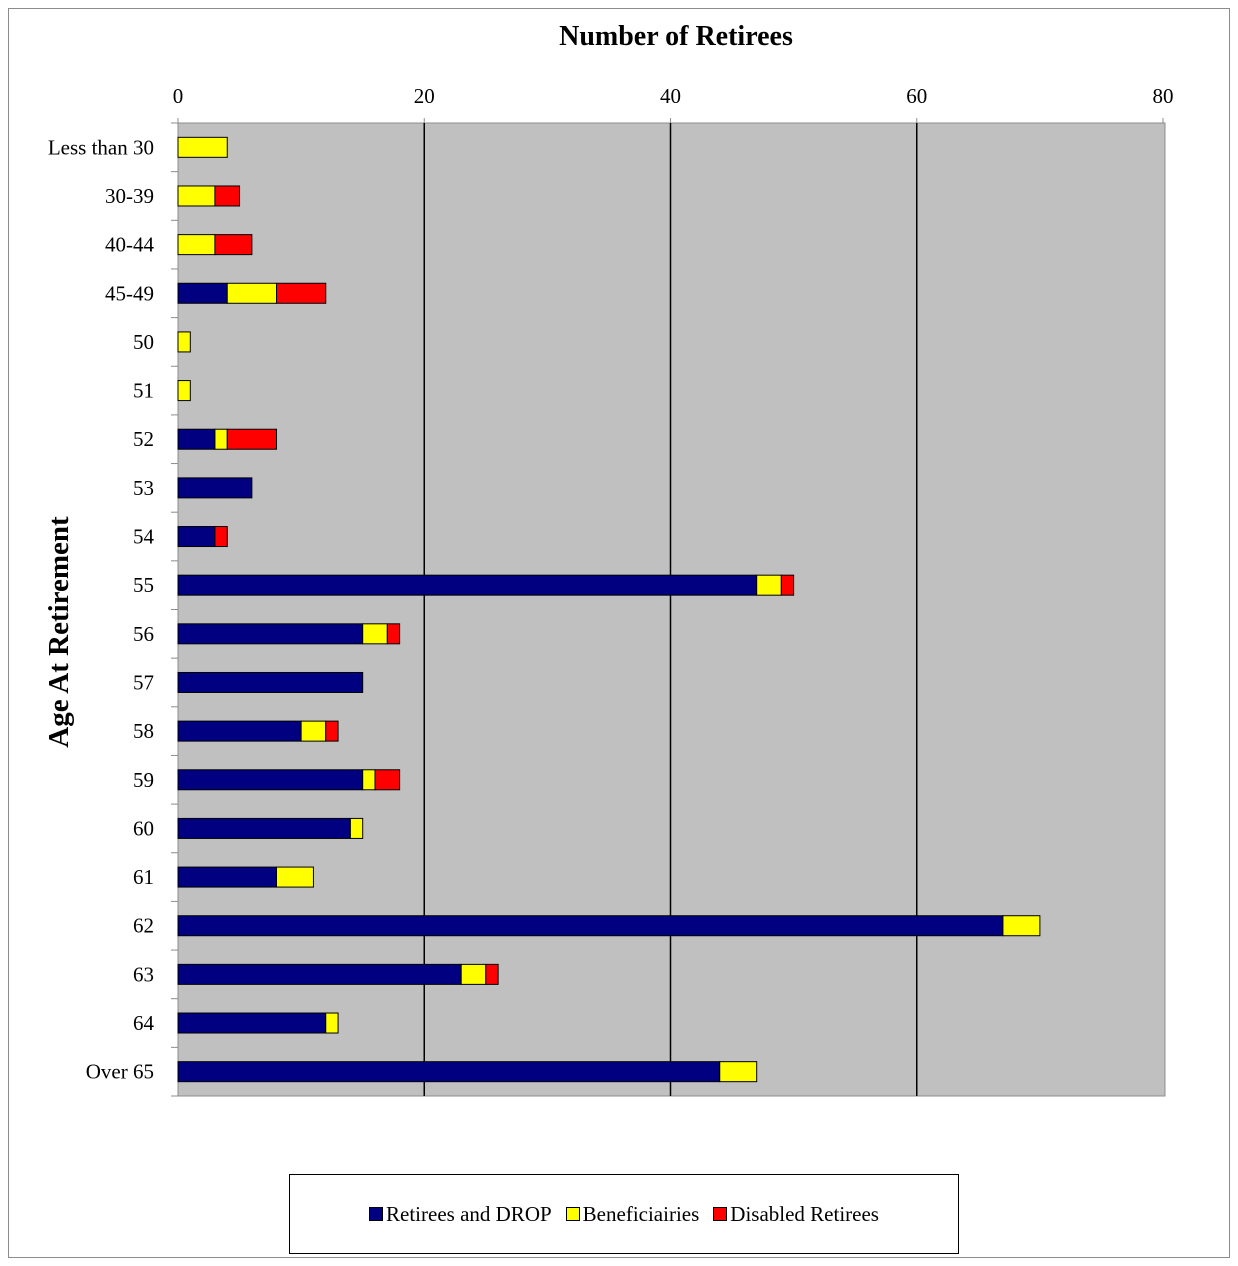 This screenshot has width=1238, height=1266. What do you see at coordinates (101, 147) in the screenshot?
I see `y-tick-label: Less than 30` at bounding box center [101, 147].